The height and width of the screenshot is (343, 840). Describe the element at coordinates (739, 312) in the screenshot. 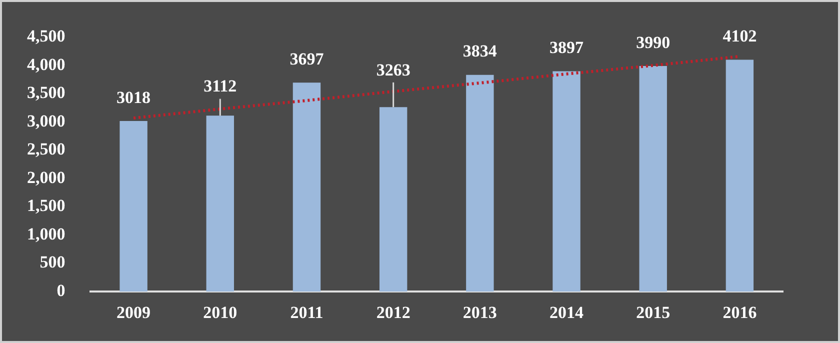

I see `x-tick-label: 2016` at that location.